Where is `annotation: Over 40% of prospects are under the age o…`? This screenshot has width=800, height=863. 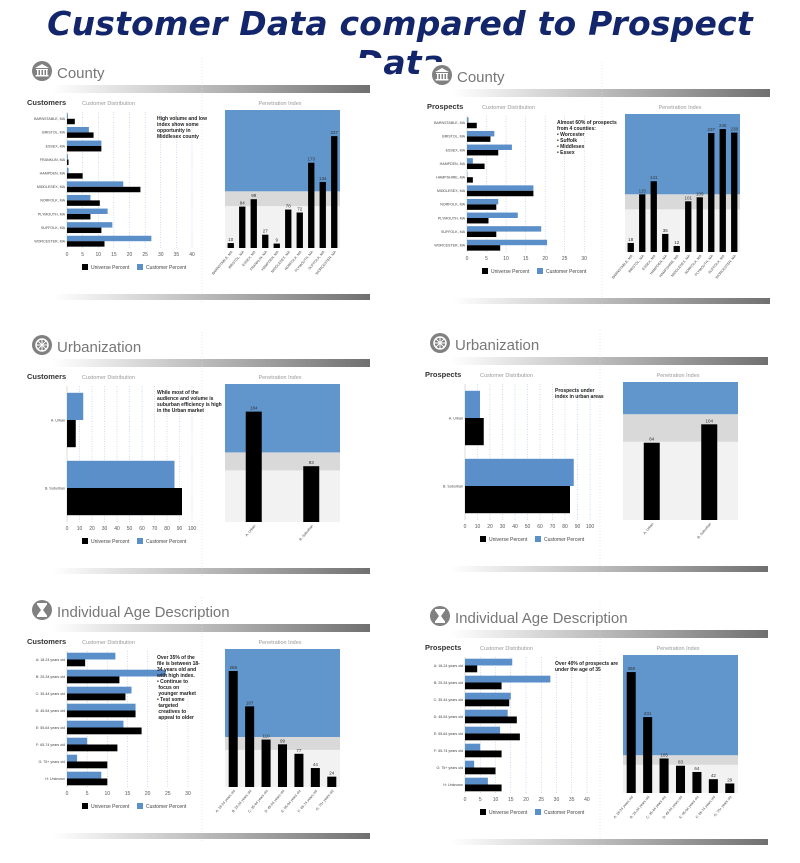
annotation: Over 40% of prospects are under the age o… is located at coordinates (586, 667).